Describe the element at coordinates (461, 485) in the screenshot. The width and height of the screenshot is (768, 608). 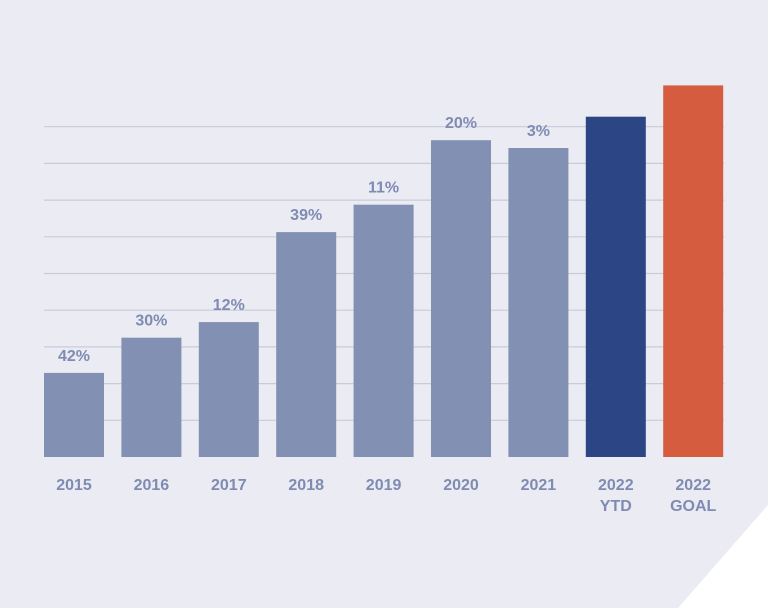
I see `x-tick-label: 2020` at that location.